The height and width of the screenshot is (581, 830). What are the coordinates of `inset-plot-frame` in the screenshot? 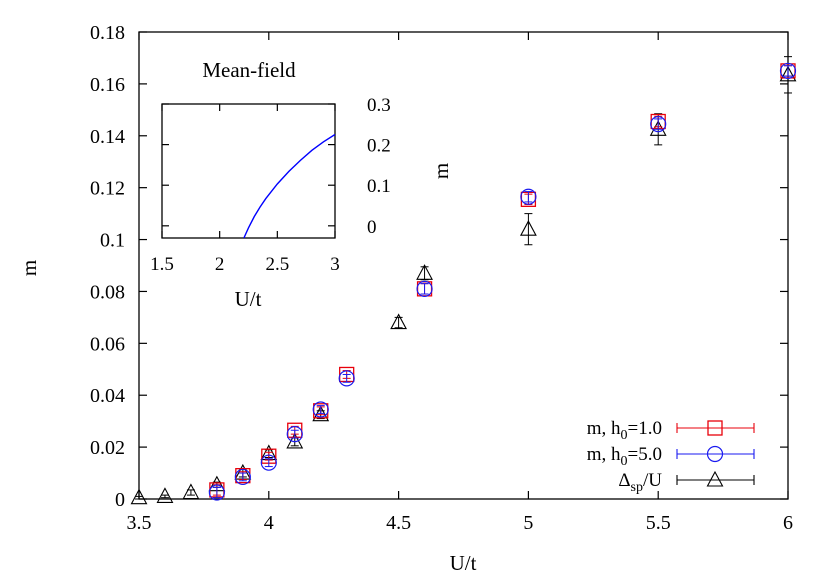 It's located at (248, 171).